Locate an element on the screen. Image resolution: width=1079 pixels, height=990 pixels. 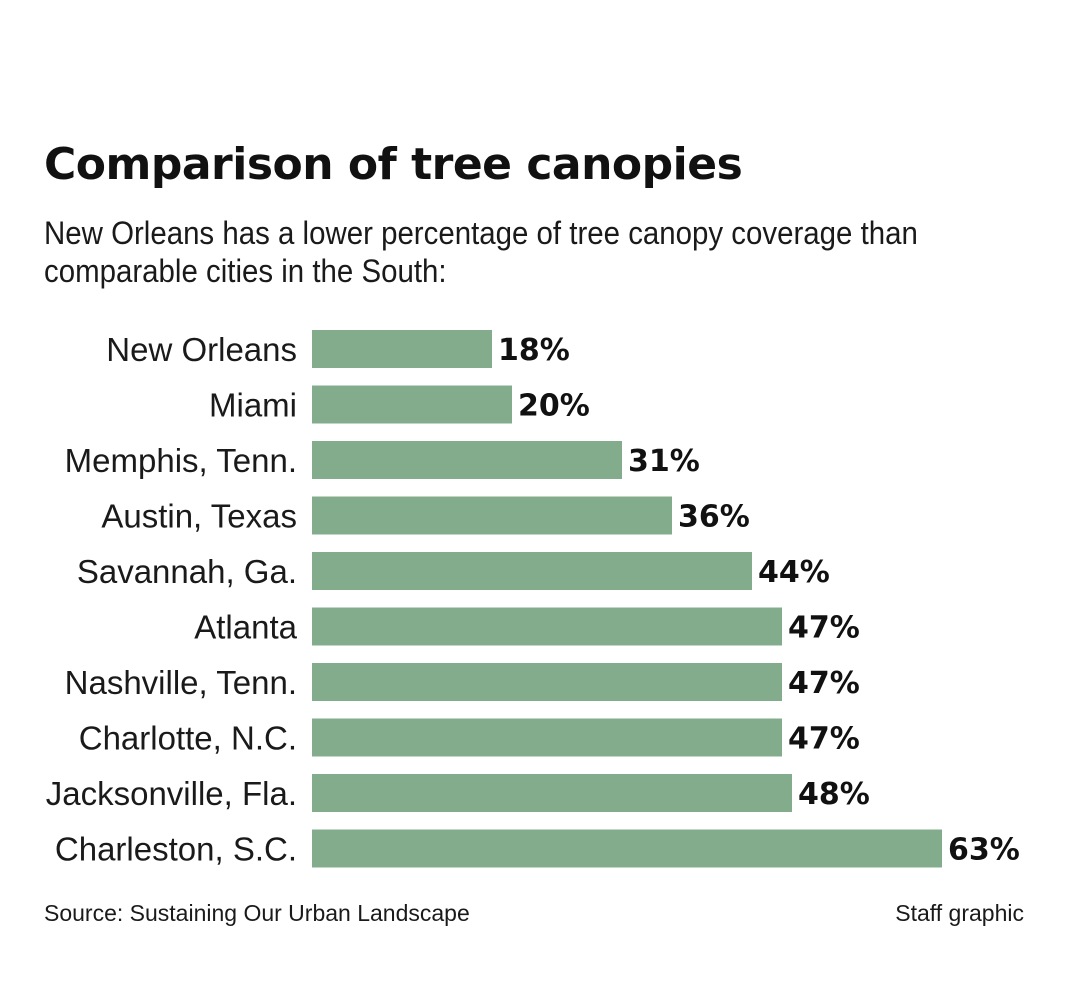
category-label: Miami is located at coordinates (253, 405).